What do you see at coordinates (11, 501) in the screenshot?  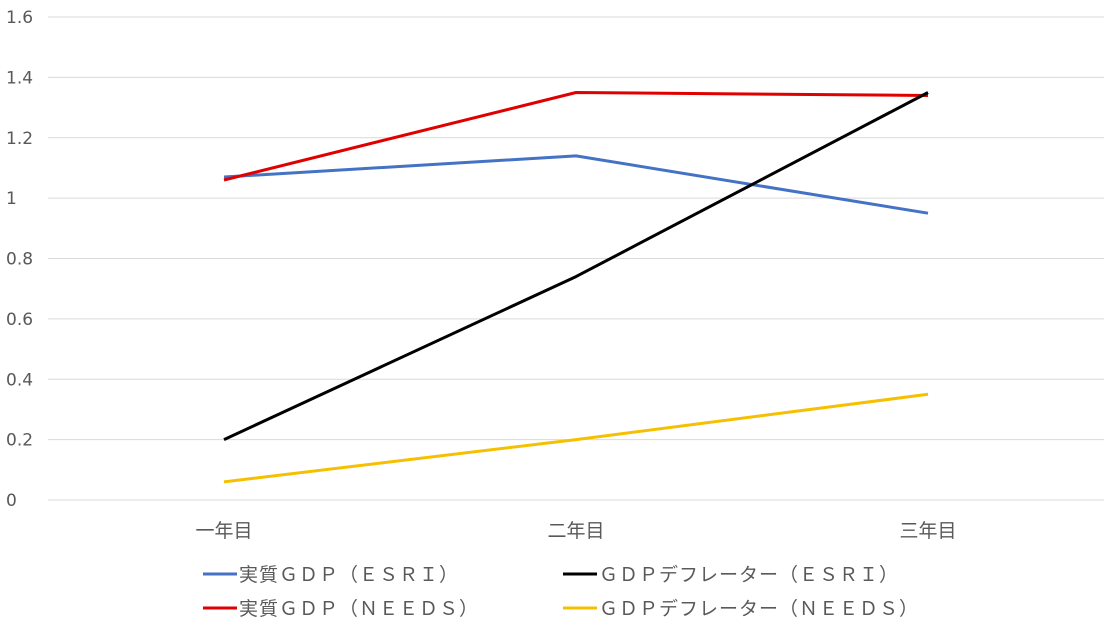 I see `y-tick-label: 0` at bounding box center [11, 501].